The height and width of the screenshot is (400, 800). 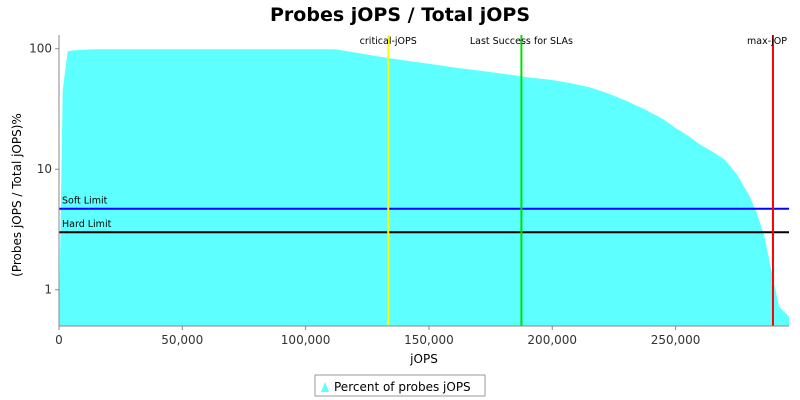 What do you see at coordinates (423, 359) in the screenshot?
I see `x-axis-label: jOPS` at bounding box center [423, 359].